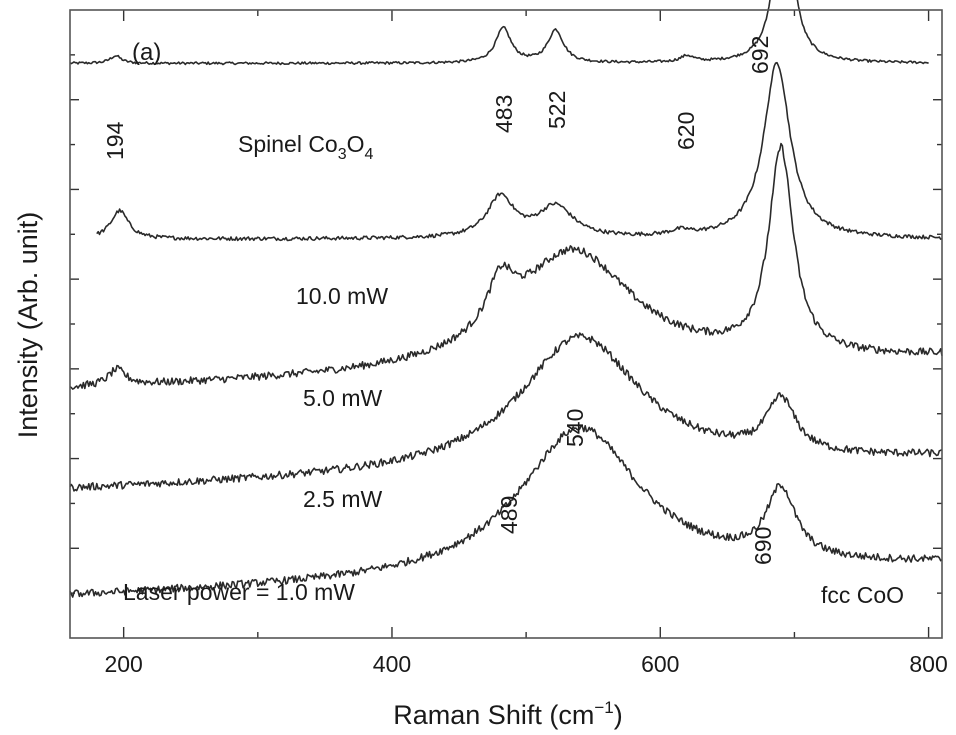  I want to click on x-axis-title-main: Raman Shift (cm, so click(493, 715).